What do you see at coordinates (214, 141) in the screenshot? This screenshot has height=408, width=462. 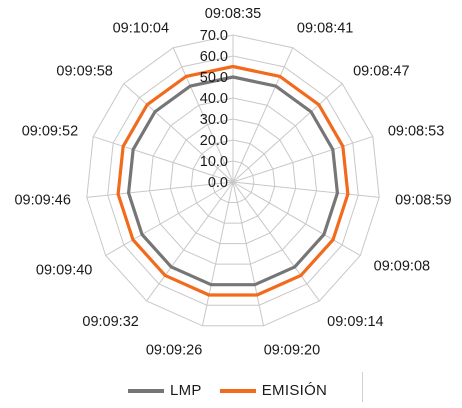 I see `radial-tick-label: 20.0` at bounding box center [214, 141].